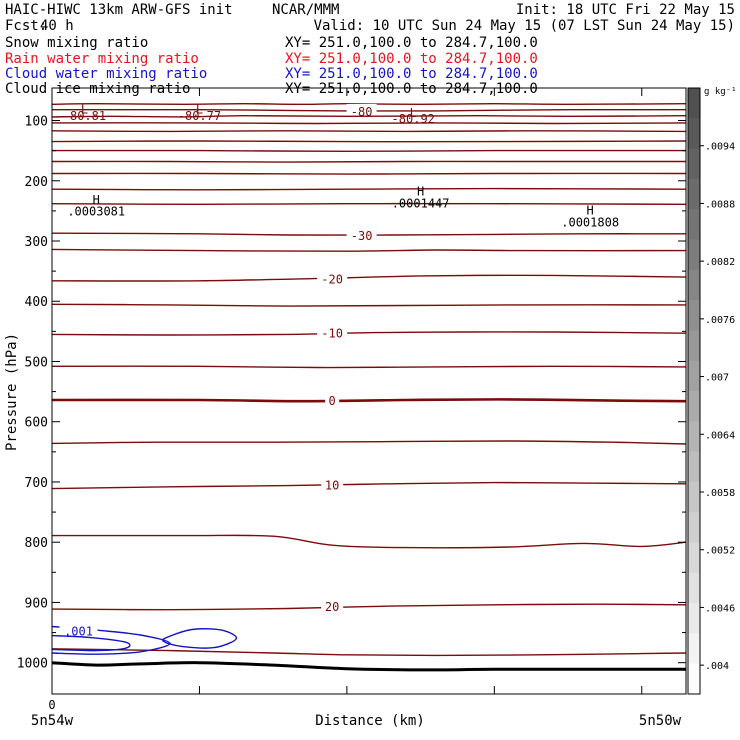  I want to click on extremum-symbol-0: L, so click(84, 109).